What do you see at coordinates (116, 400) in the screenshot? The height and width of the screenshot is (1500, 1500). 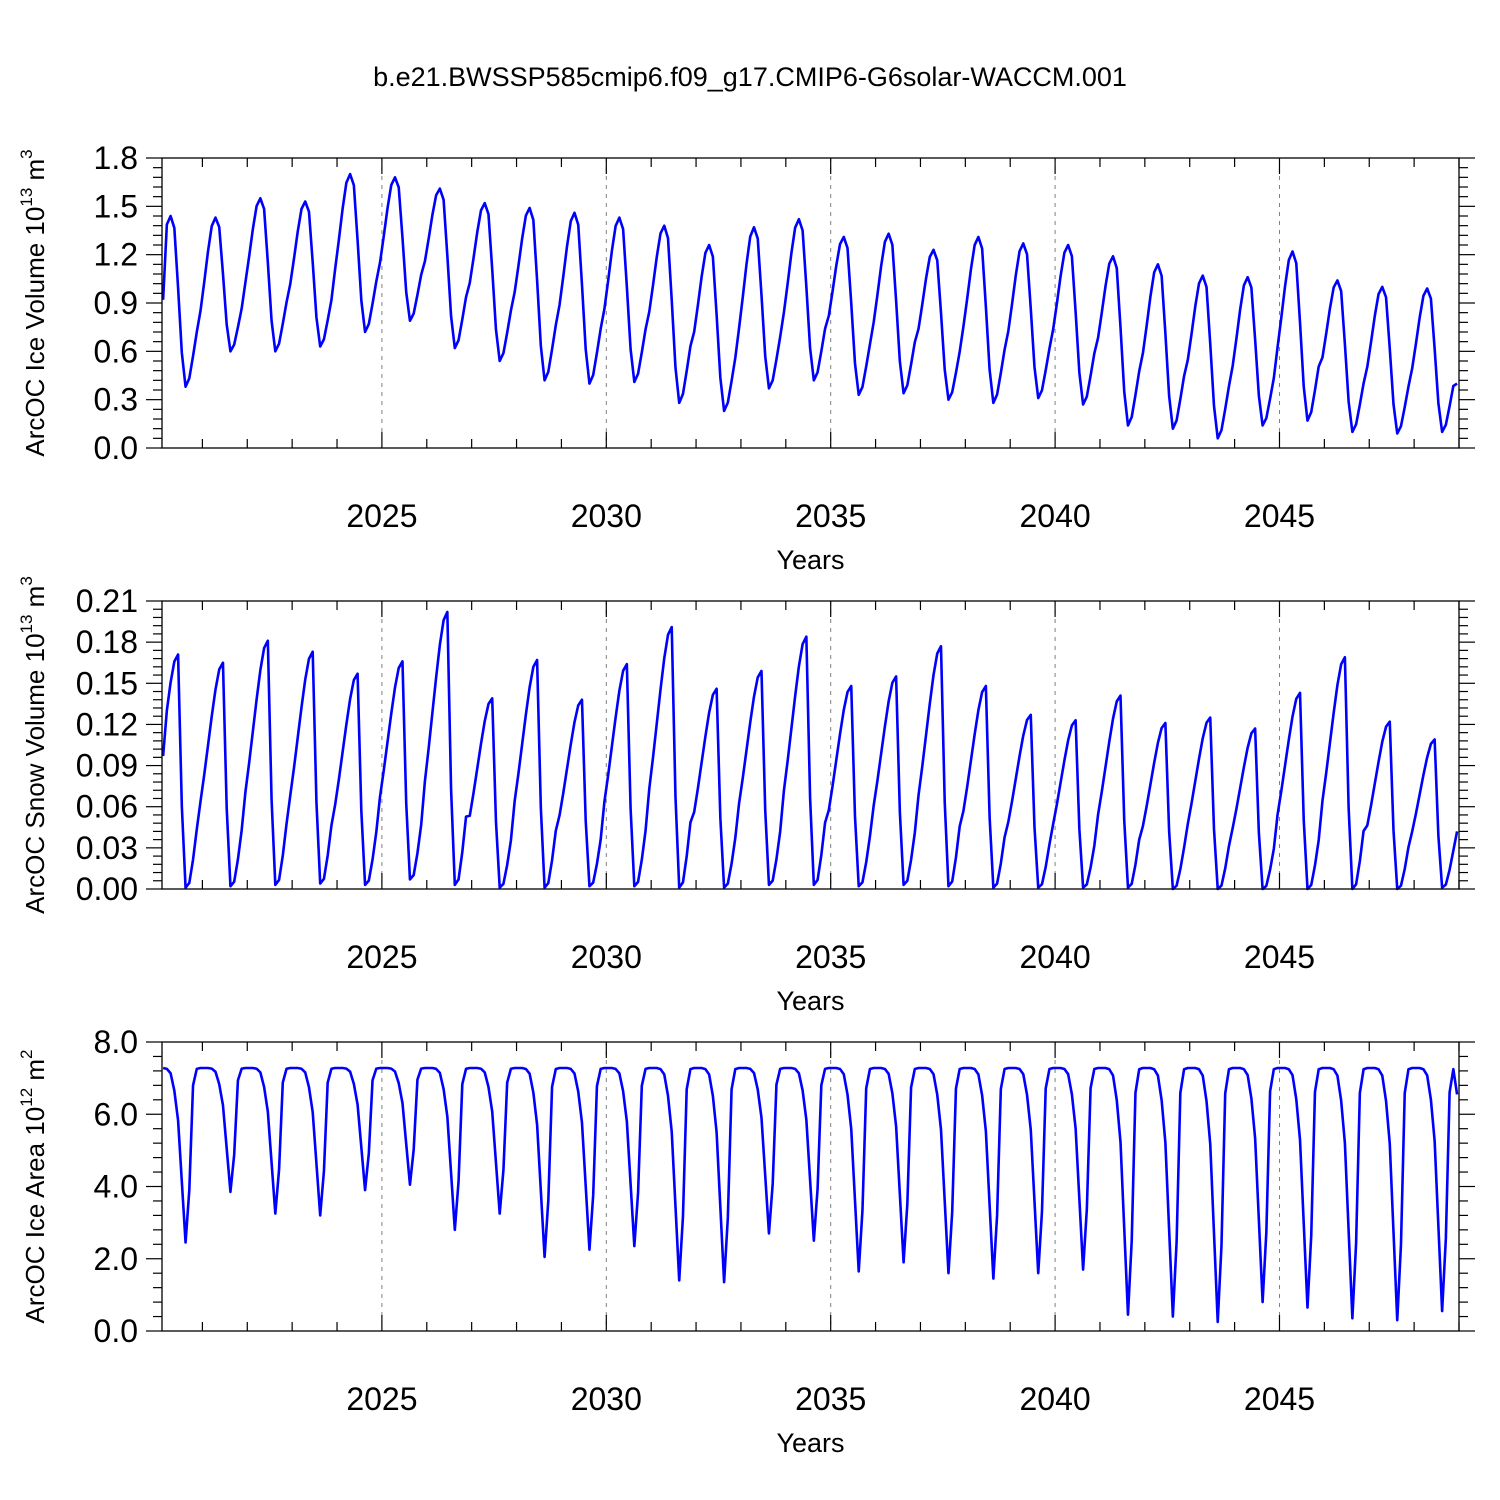 I see `y-tick-label: 0.3` at bounding box center [116, 400].